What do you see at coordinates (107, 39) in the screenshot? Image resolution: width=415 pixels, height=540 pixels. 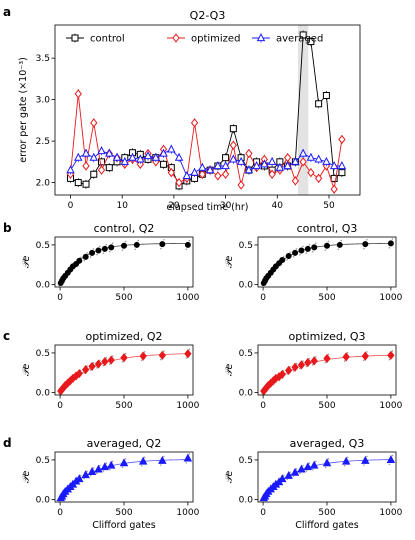 I see `legend-label-control: control` at bounding box center [107, 39].